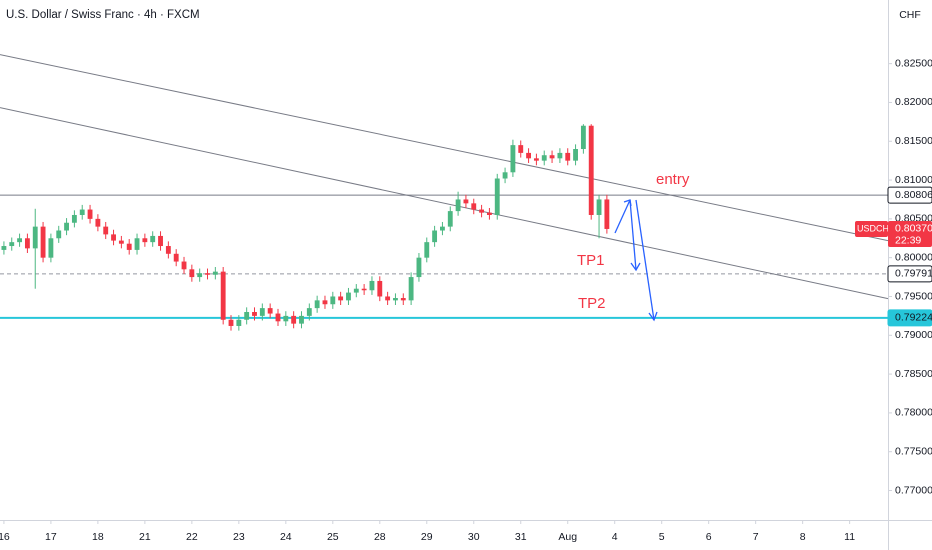  What do you see at coordinates (98, 537) in the screenshot?
I see `x-tick-label: 18` at bounding box center [98, 537].